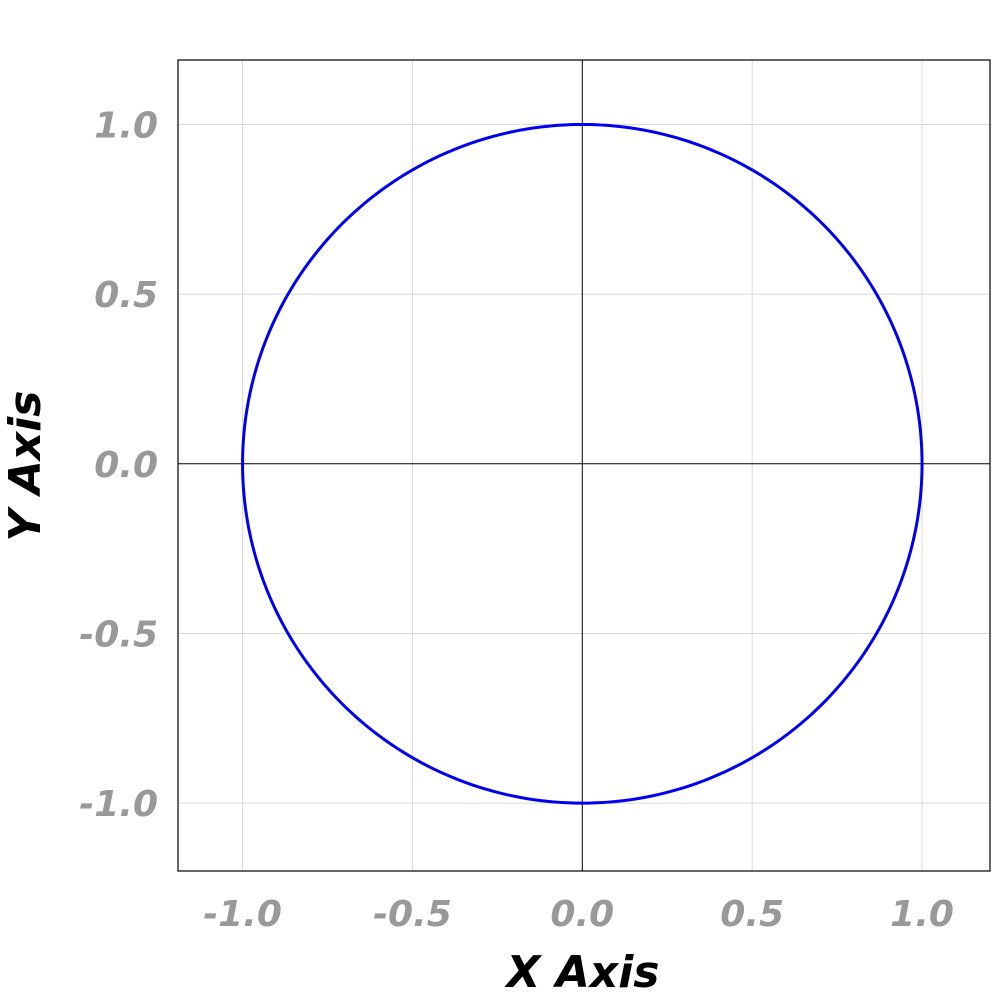 This screenshot has height=1000, width=1000. What do you see at coordinates (752, 914) in the screenshot?
I see `x-tick-label-3: 0.5` at bounding box center [752, 914].